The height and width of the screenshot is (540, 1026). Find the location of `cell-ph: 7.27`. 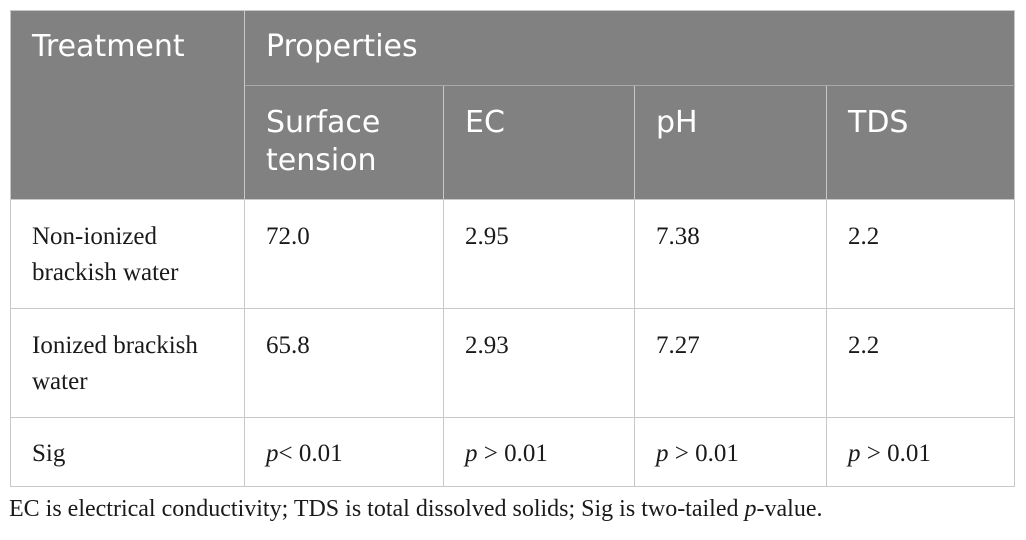

cell-ph: 7.27 is located at coordinates (730, 363).